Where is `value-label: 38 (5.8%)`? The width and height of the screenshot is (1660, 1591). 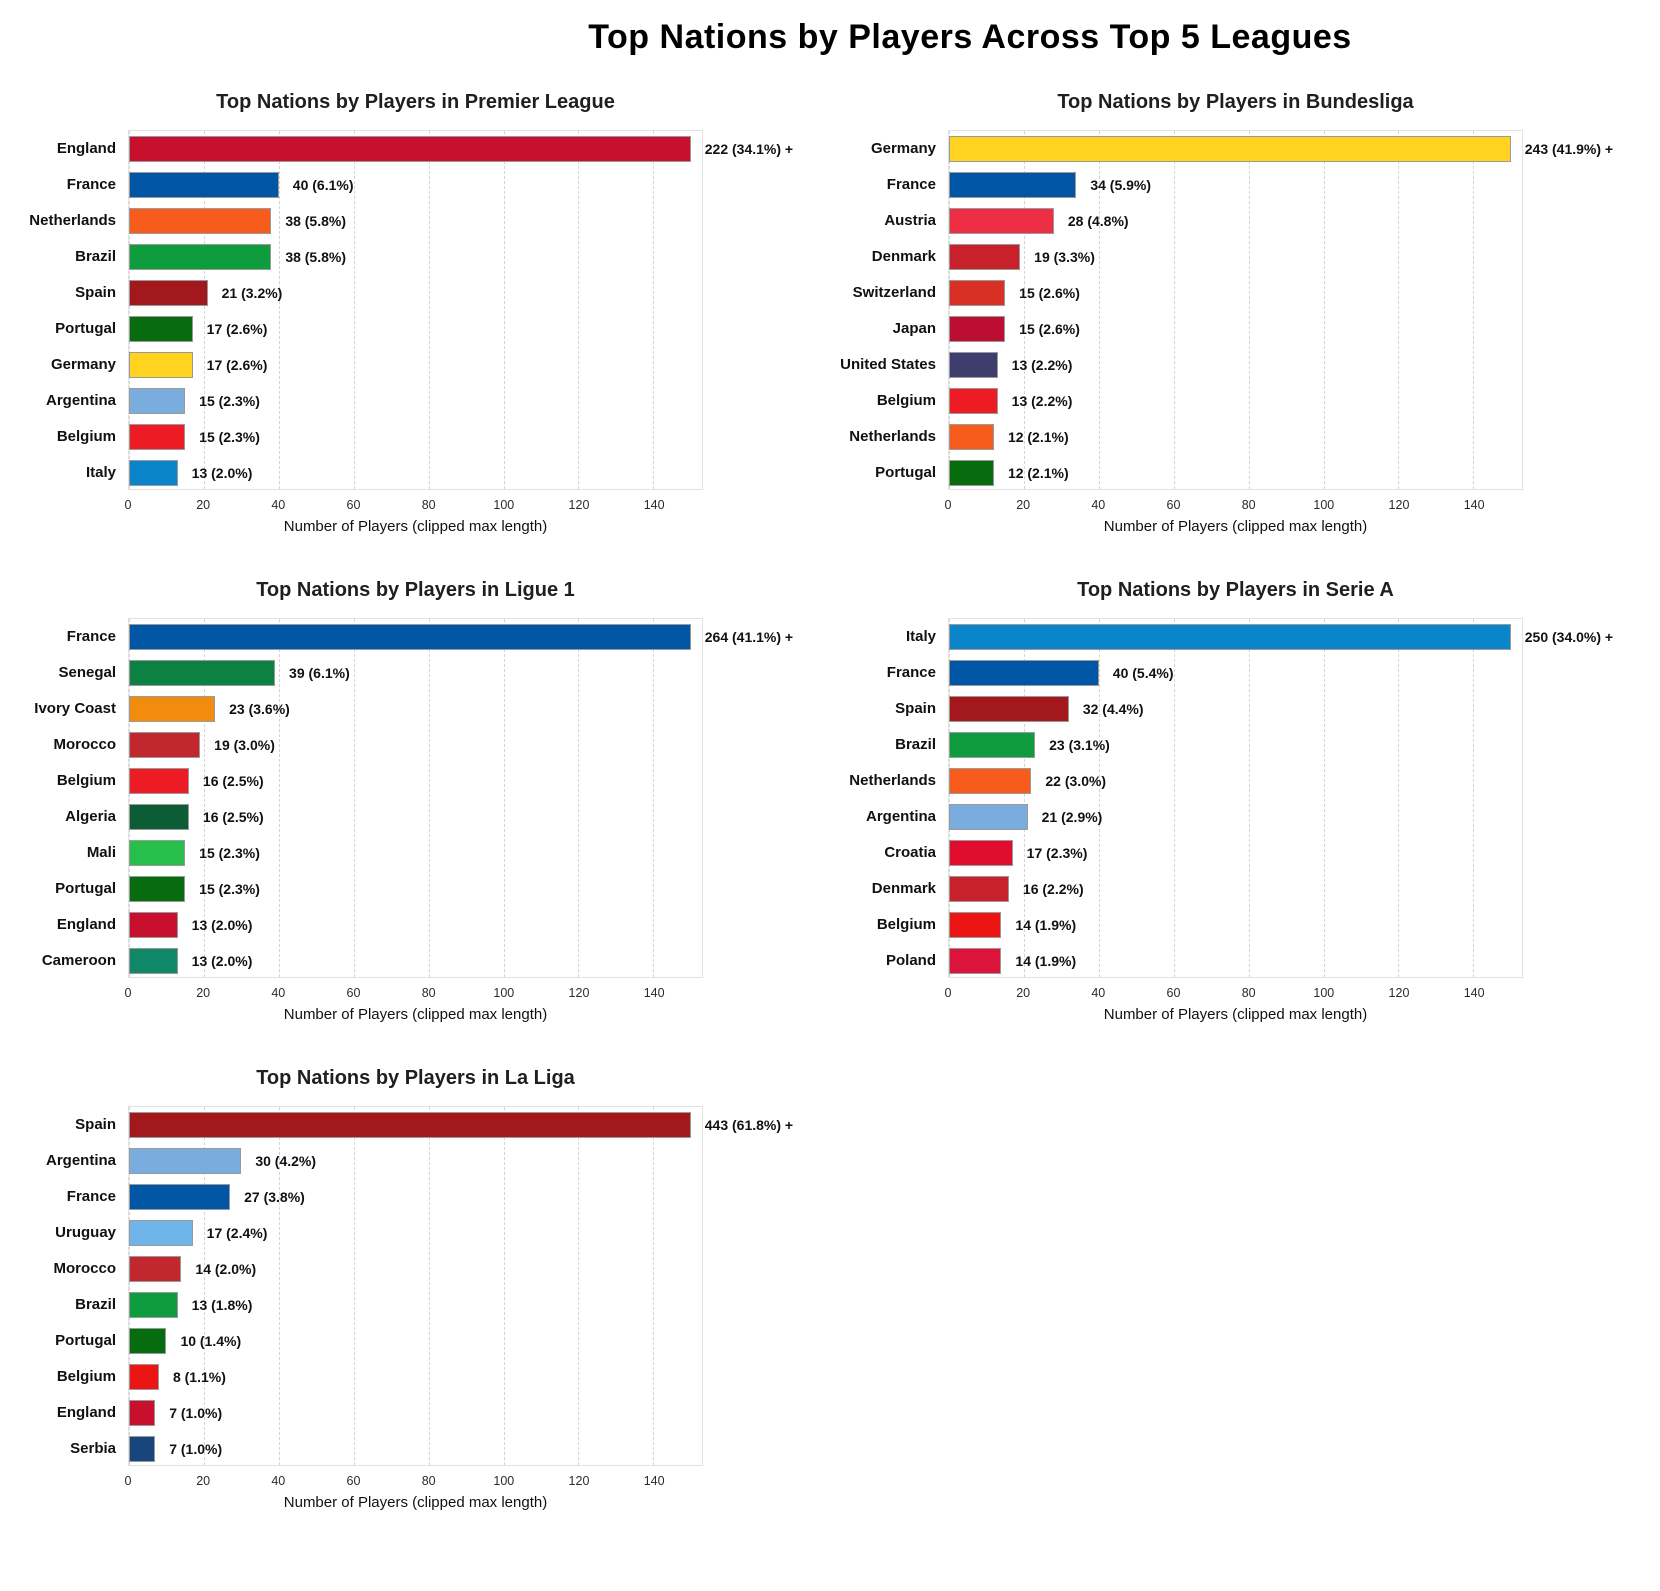 value-label: 38 (5.8%) is located at coordinates (316, 221).